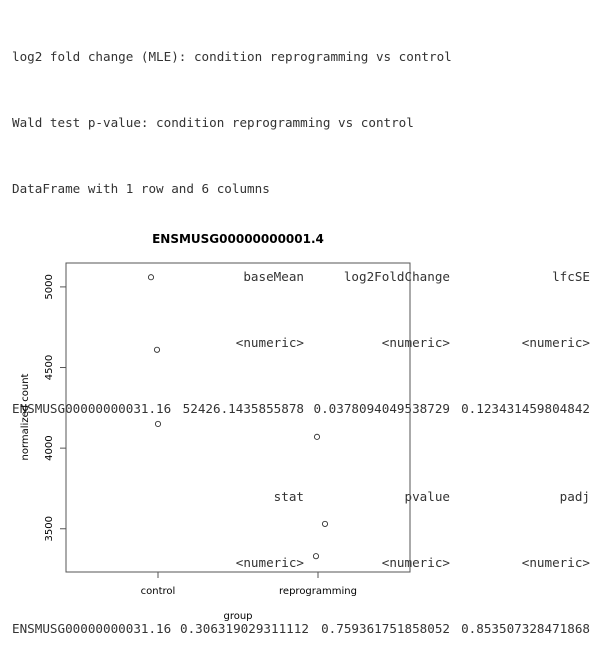 The image size is (610, 662). What do you see at coordinates (415, 342) in the screenshot?
I see `table1-type-2: <numeric>` at bounding box center [415, 342].